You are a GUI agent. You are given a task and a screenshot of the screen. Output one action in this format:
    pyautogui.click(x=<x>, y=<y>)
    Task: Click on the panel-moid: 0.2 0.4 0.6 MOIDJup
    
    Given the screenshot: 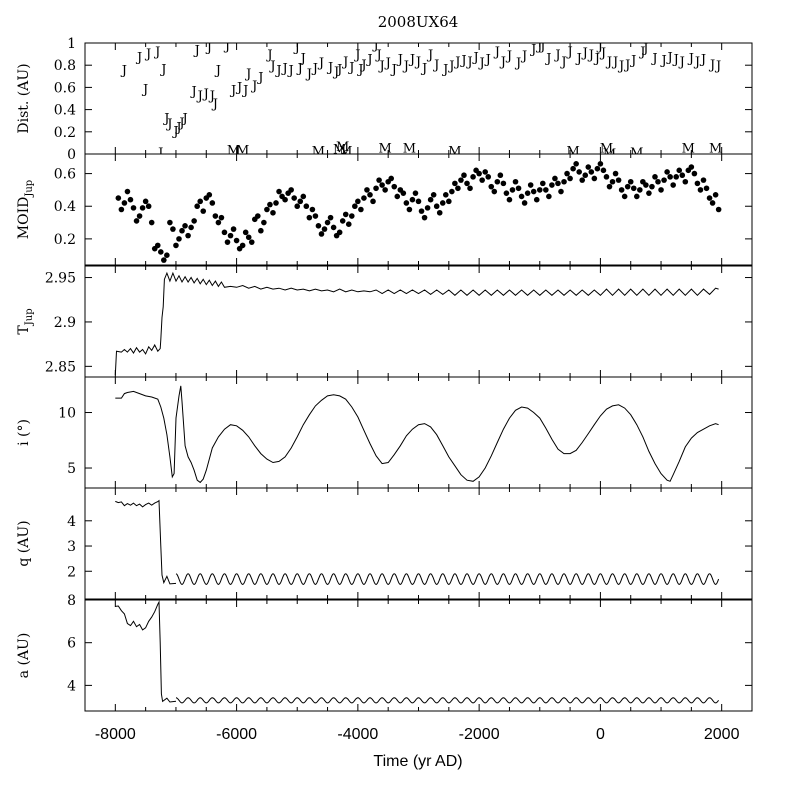 What is the action you would take?
    pyautogui.click(x=384, y=209)
    